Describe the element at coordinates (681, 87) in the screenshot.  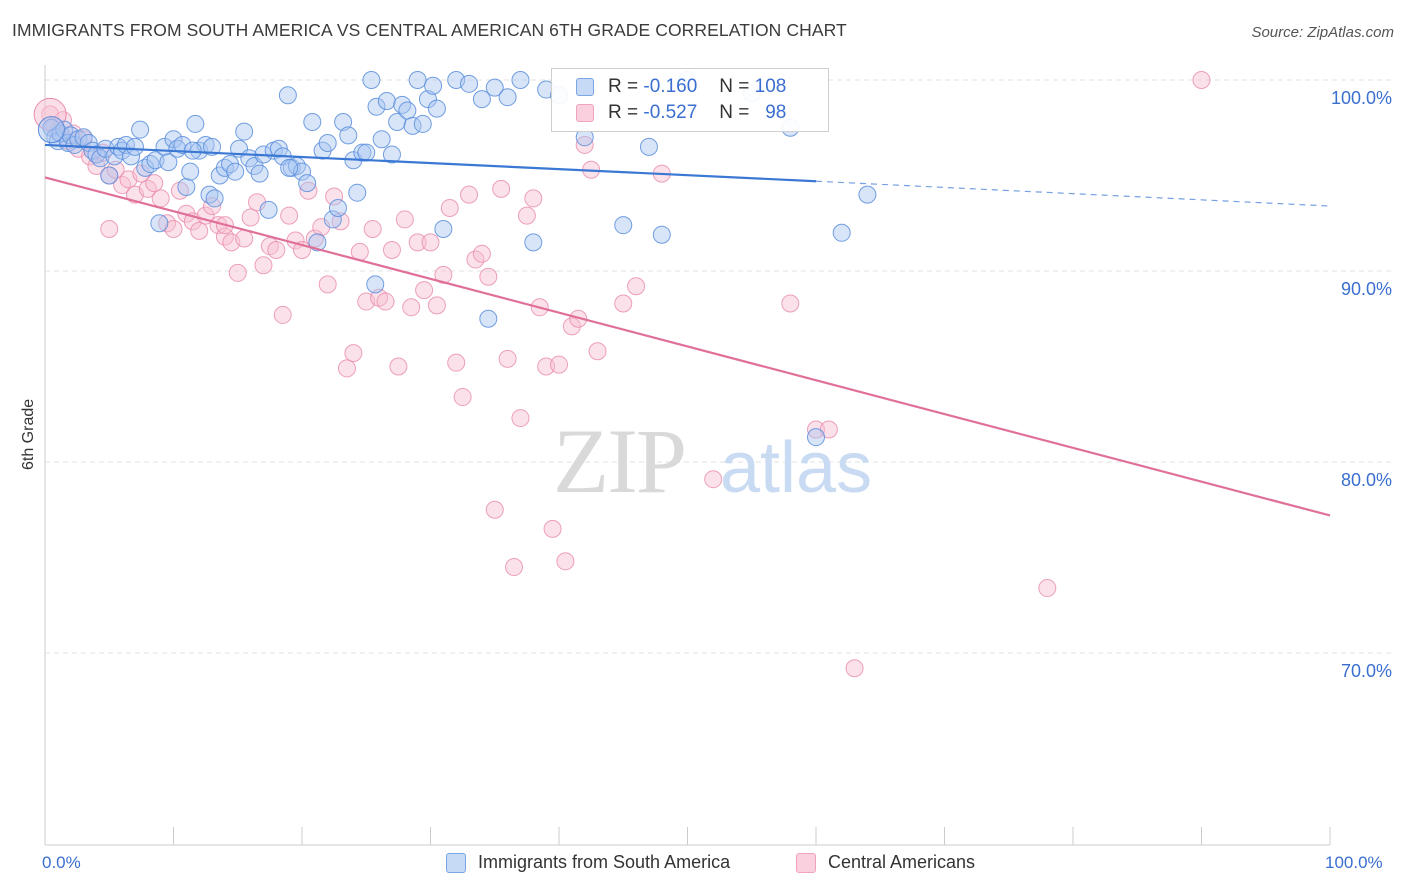
I see `legend-row-south-america: R = -0.160 N = 108` at that location.